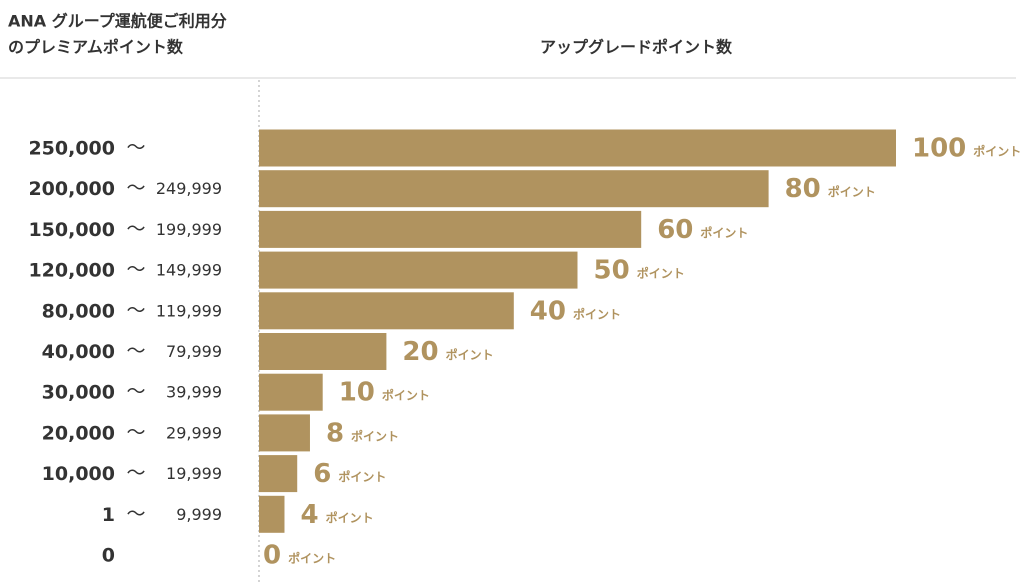 The height and width of the screenshot is (583, 1024). What do you see at coordinates (78, 474) in the screenshot?
I see `category-from: 10,000` at bounding box center [78, 474].